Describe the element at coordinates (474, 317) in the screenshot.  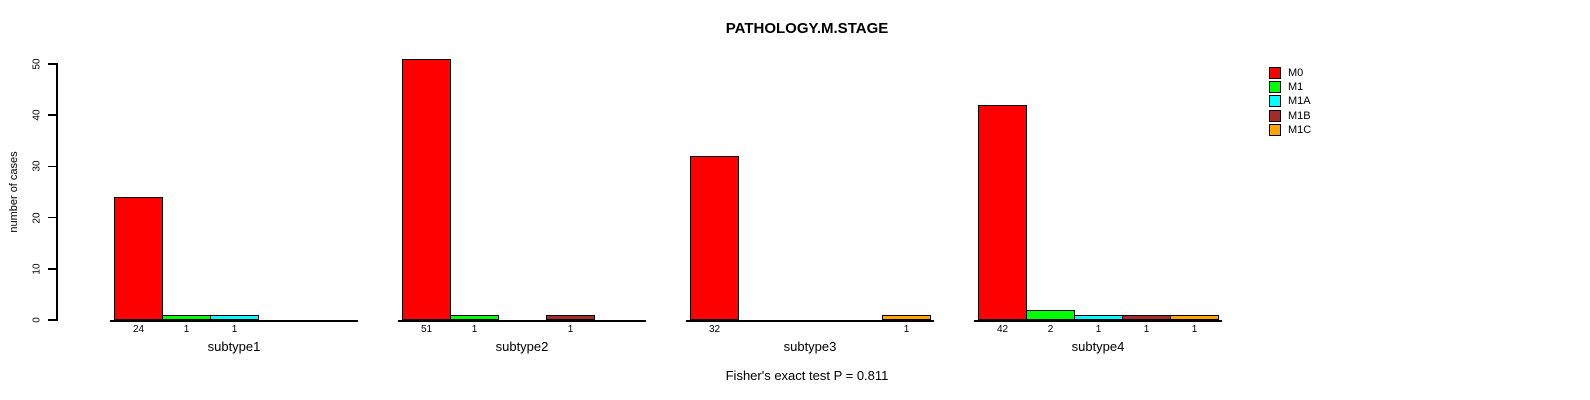
I see `bar-subtype2-m1` at that location.